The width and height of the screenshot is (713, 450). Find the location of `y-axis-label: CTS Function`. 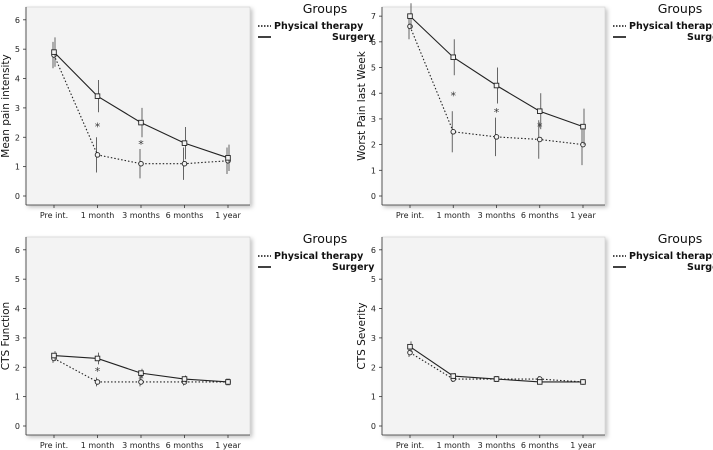

y-axis-label: CTS Function is located at coordinates (6, 336).